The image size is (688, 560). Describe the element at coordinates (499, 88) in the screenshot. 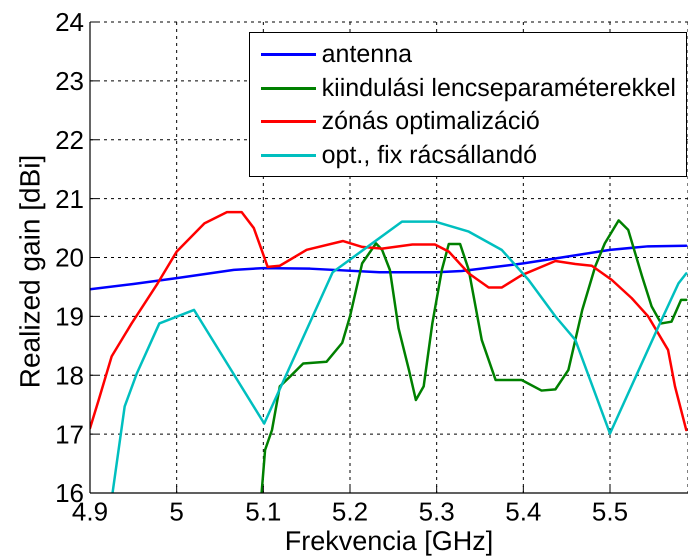

I see `legend-label: kiindulási lencseparaméterekkel` at that location.